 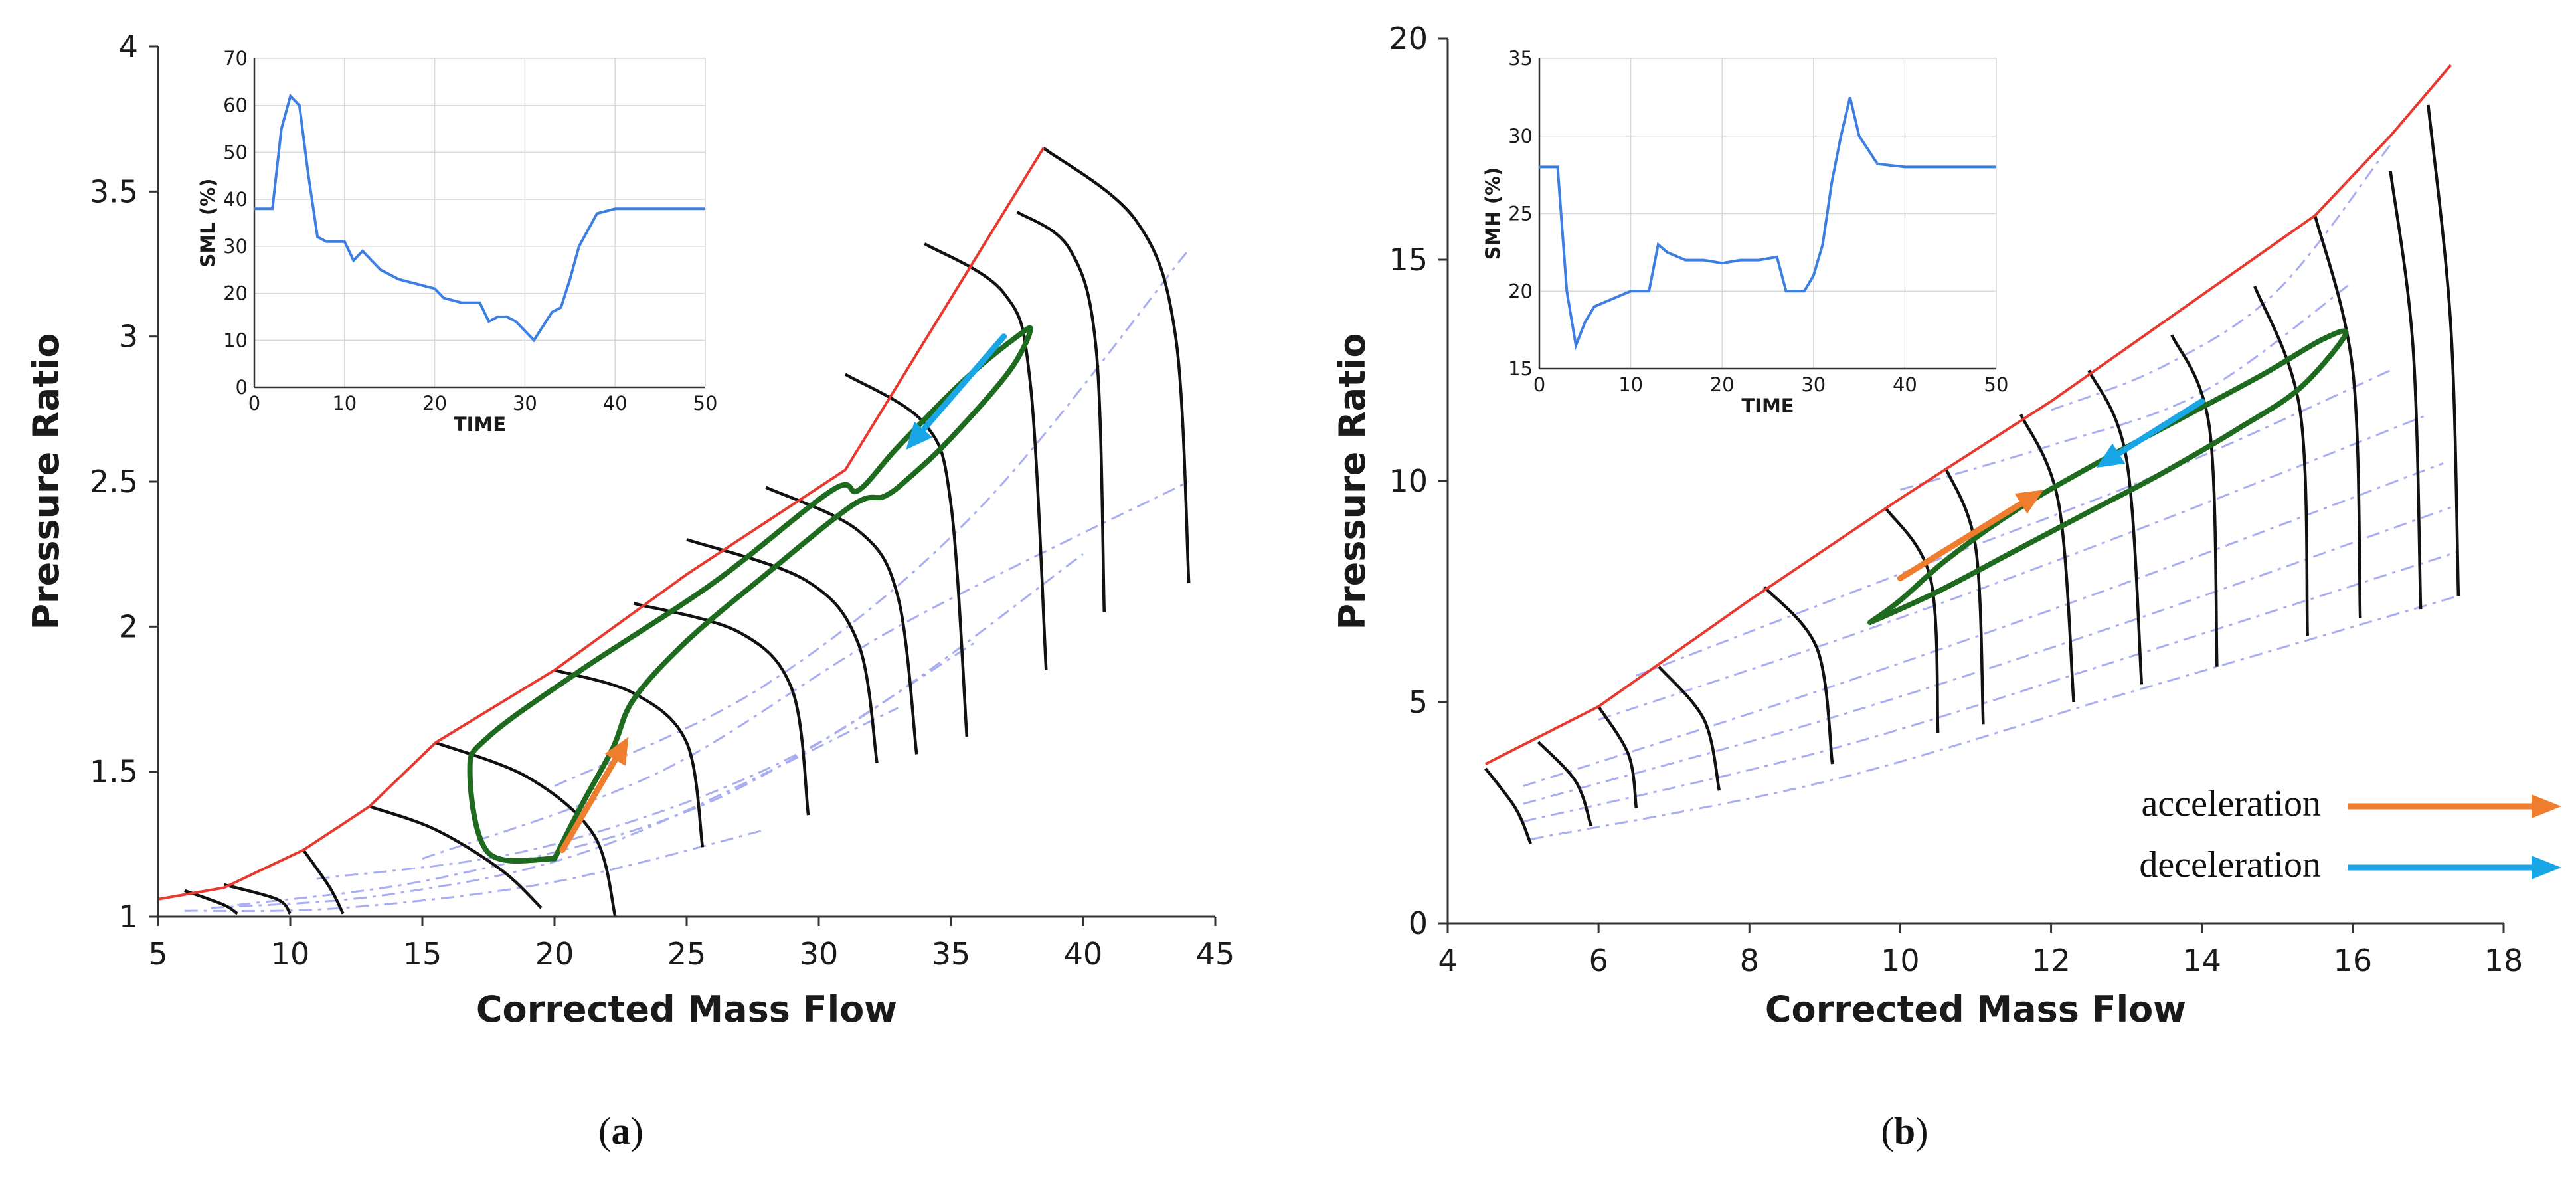 I want to click on panel-b-inset-y-tick-label: 30, so click(x=1520, y=136).